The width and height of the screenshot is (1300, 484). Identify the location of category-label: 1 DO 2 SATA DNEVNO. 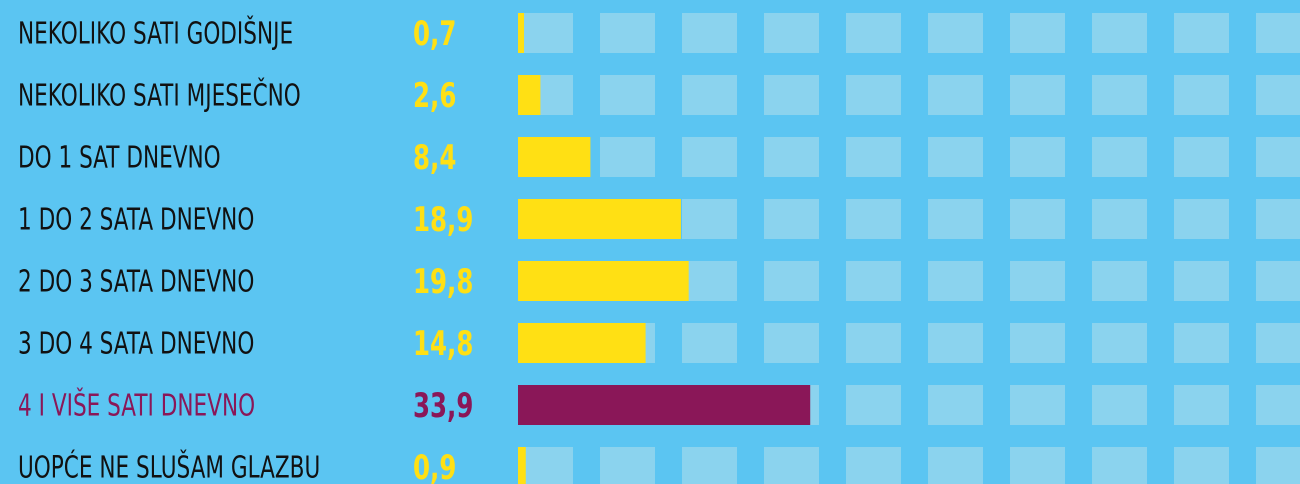
(136, 220).